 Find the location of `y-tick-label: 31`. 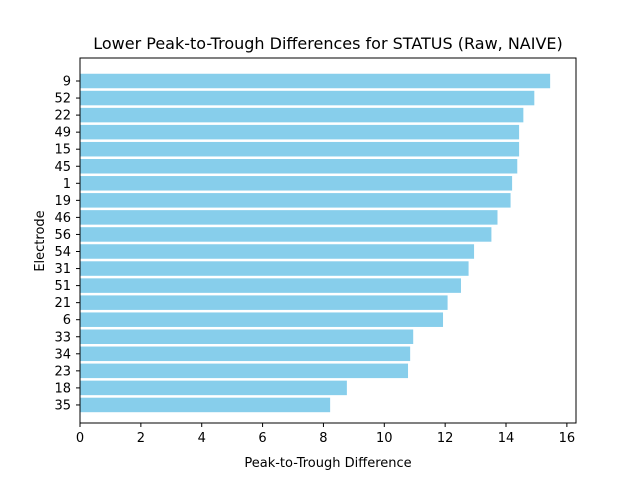

y-tick-label: 31 is located at coordinates (62, 269).